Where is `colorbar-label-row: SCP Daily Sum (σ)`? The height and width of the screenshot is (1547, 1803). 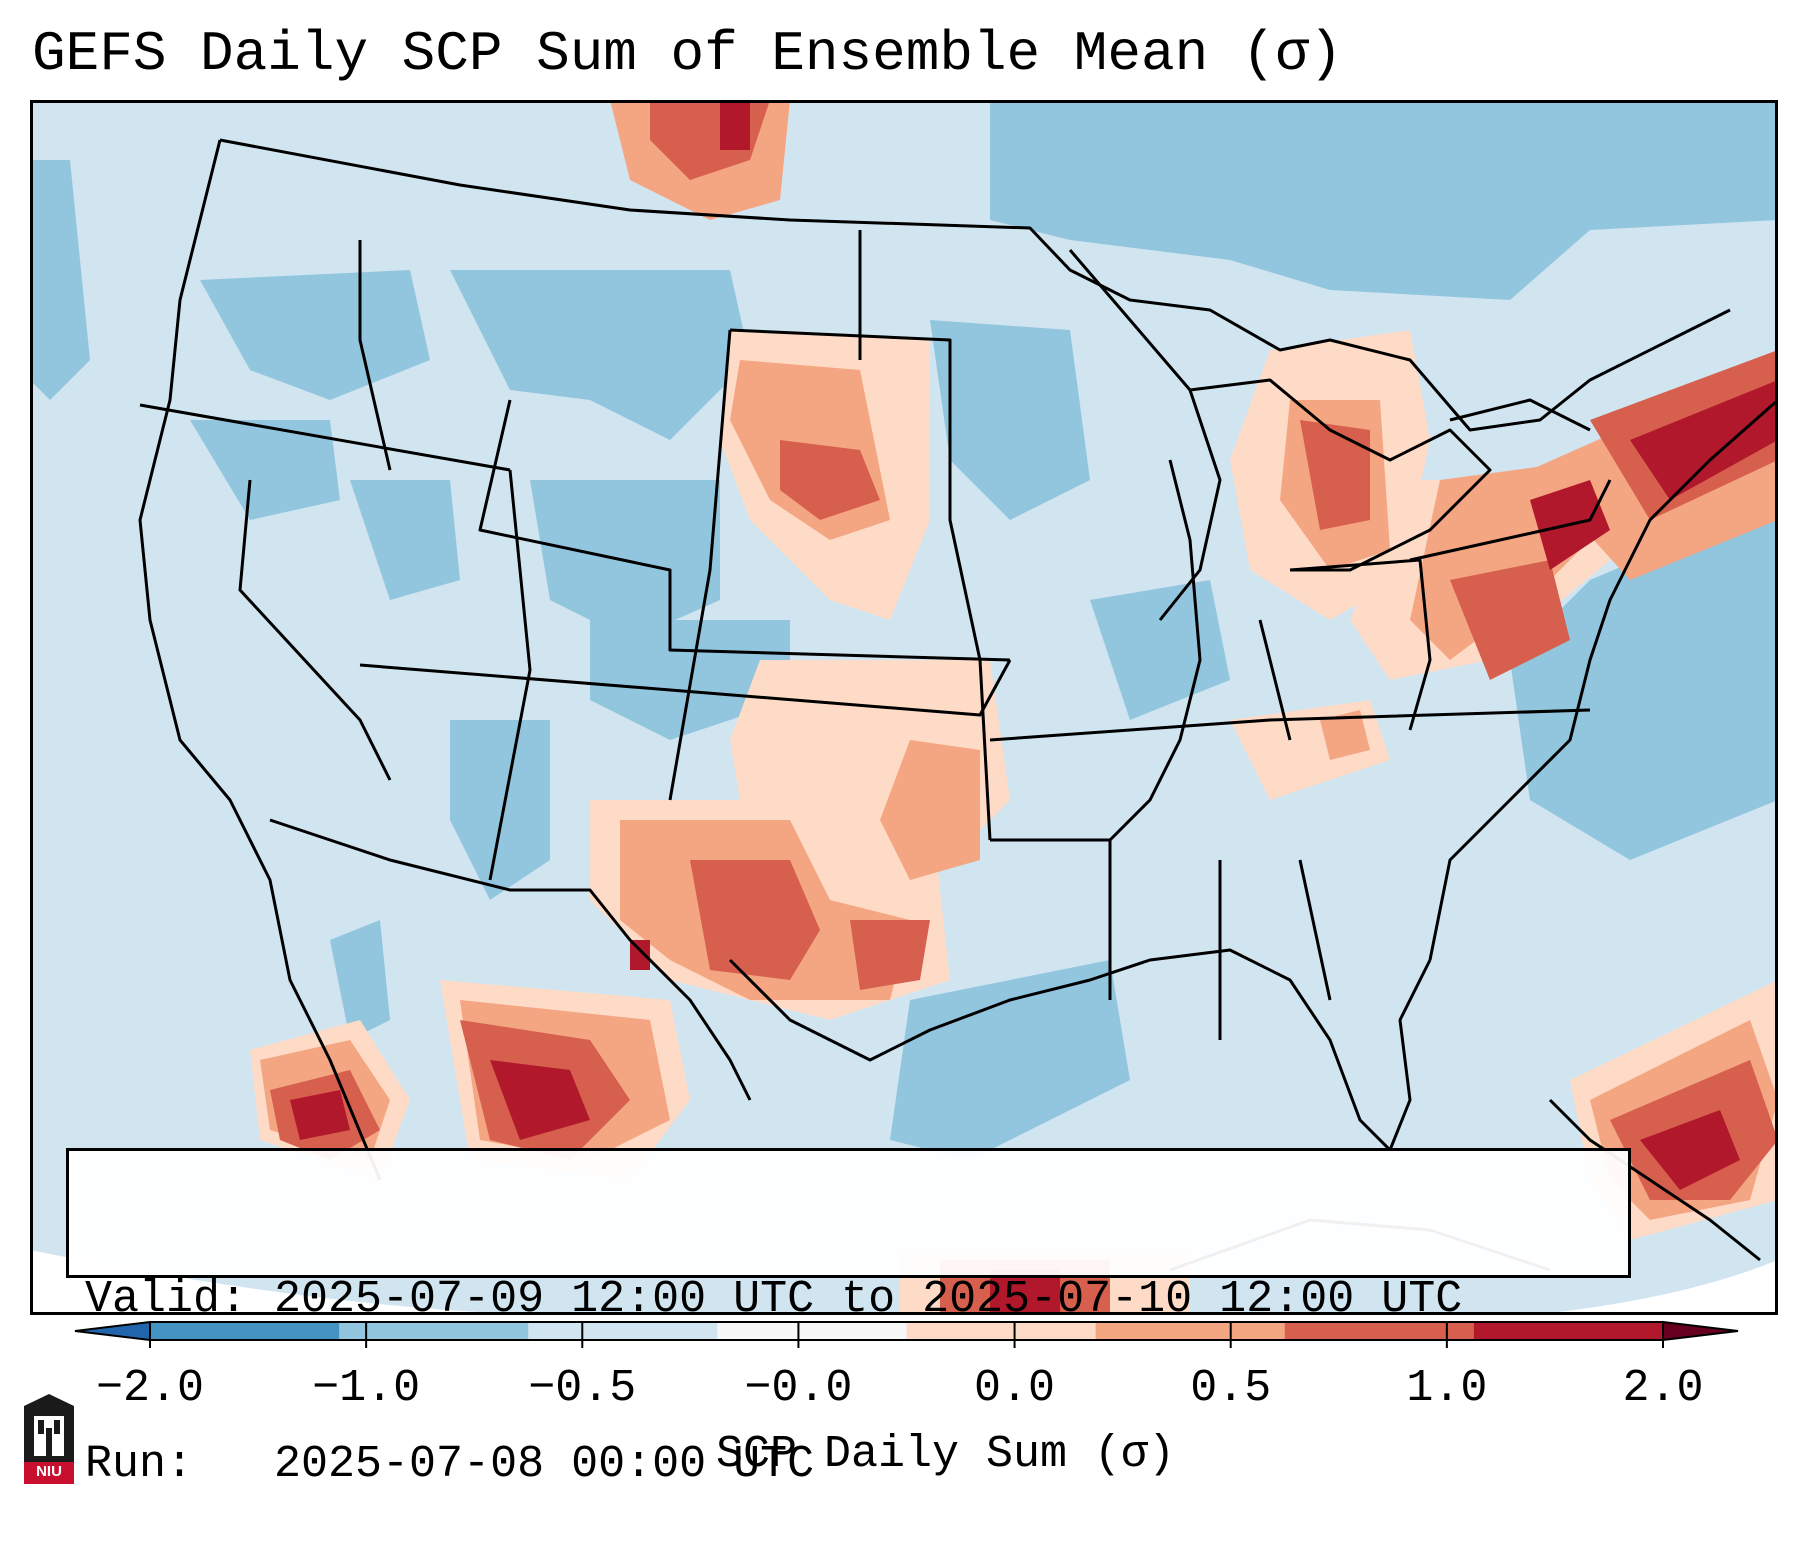
colorbar-label-row: SCP Daily Sum (σ) is located at coordinates (944, 1455).